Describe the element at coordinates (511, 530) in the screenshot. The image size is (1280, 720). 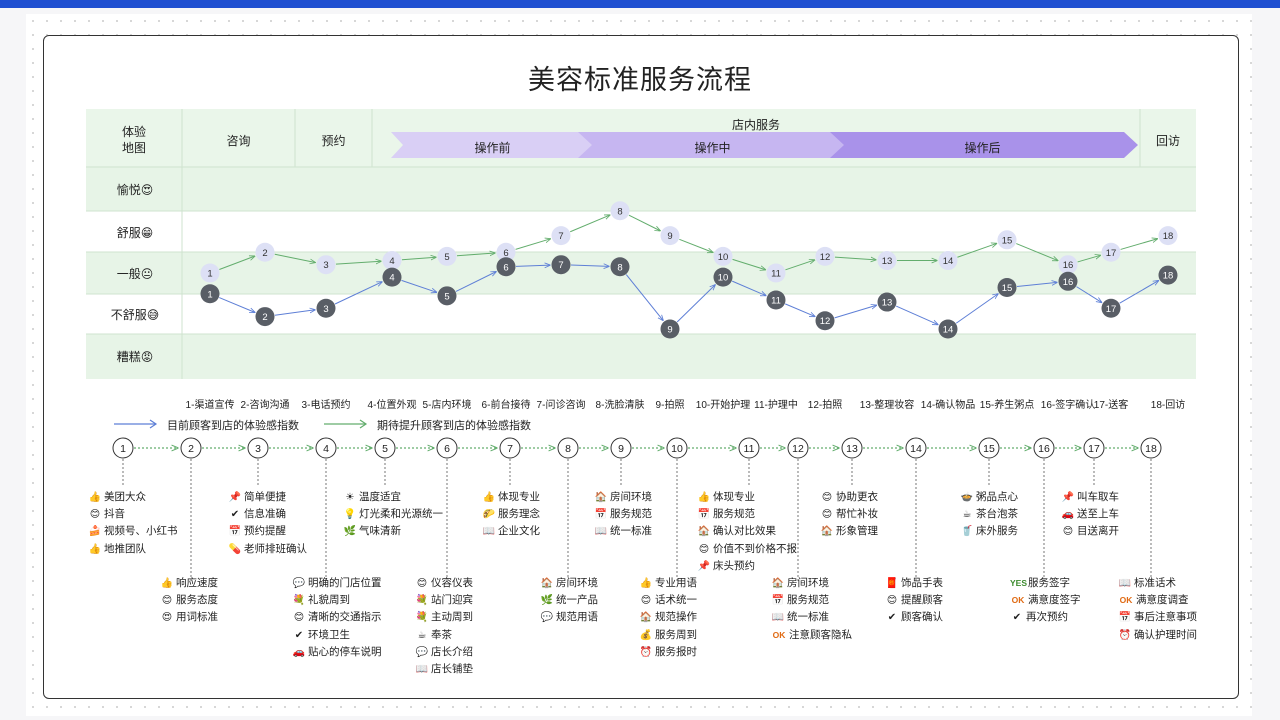
I see `touchpoint-step7-item-3: 📖 企业文化` at that location.